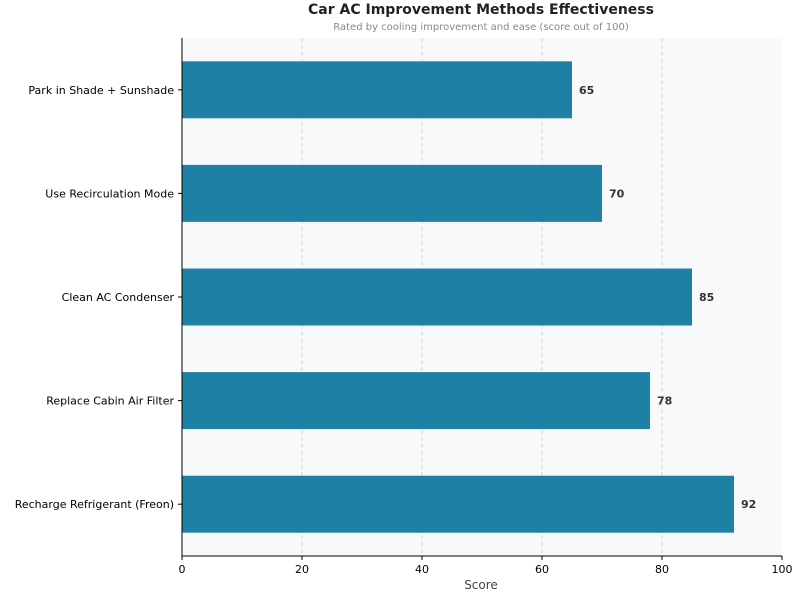 This screenshot has height=600, width=800. What do you see at coordinates (586, 90) in the screenshot?
I see `data-label: 65` at bounding box center [586, 90].